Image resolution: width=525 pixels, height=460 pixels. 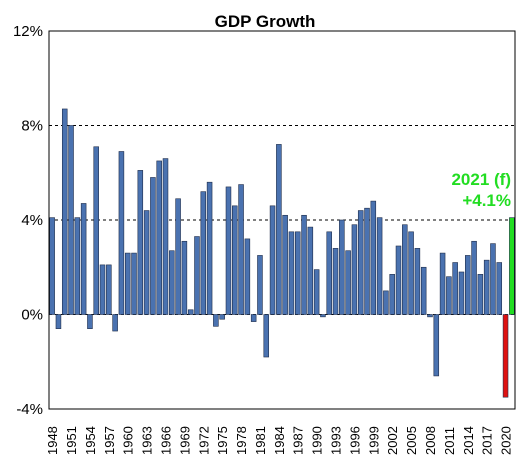 I want to click on bar-1960, so click(x=127, y=283).